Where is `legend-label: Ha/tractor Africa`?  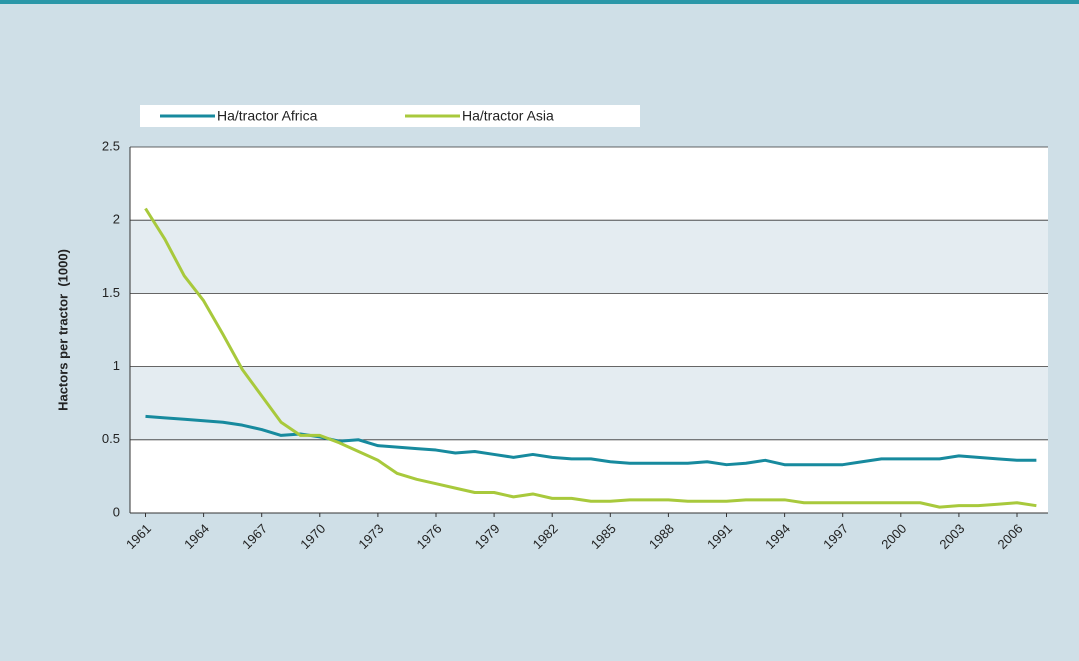
legend-label: Ha/tractor Africa is located at coordinates (267, 116).